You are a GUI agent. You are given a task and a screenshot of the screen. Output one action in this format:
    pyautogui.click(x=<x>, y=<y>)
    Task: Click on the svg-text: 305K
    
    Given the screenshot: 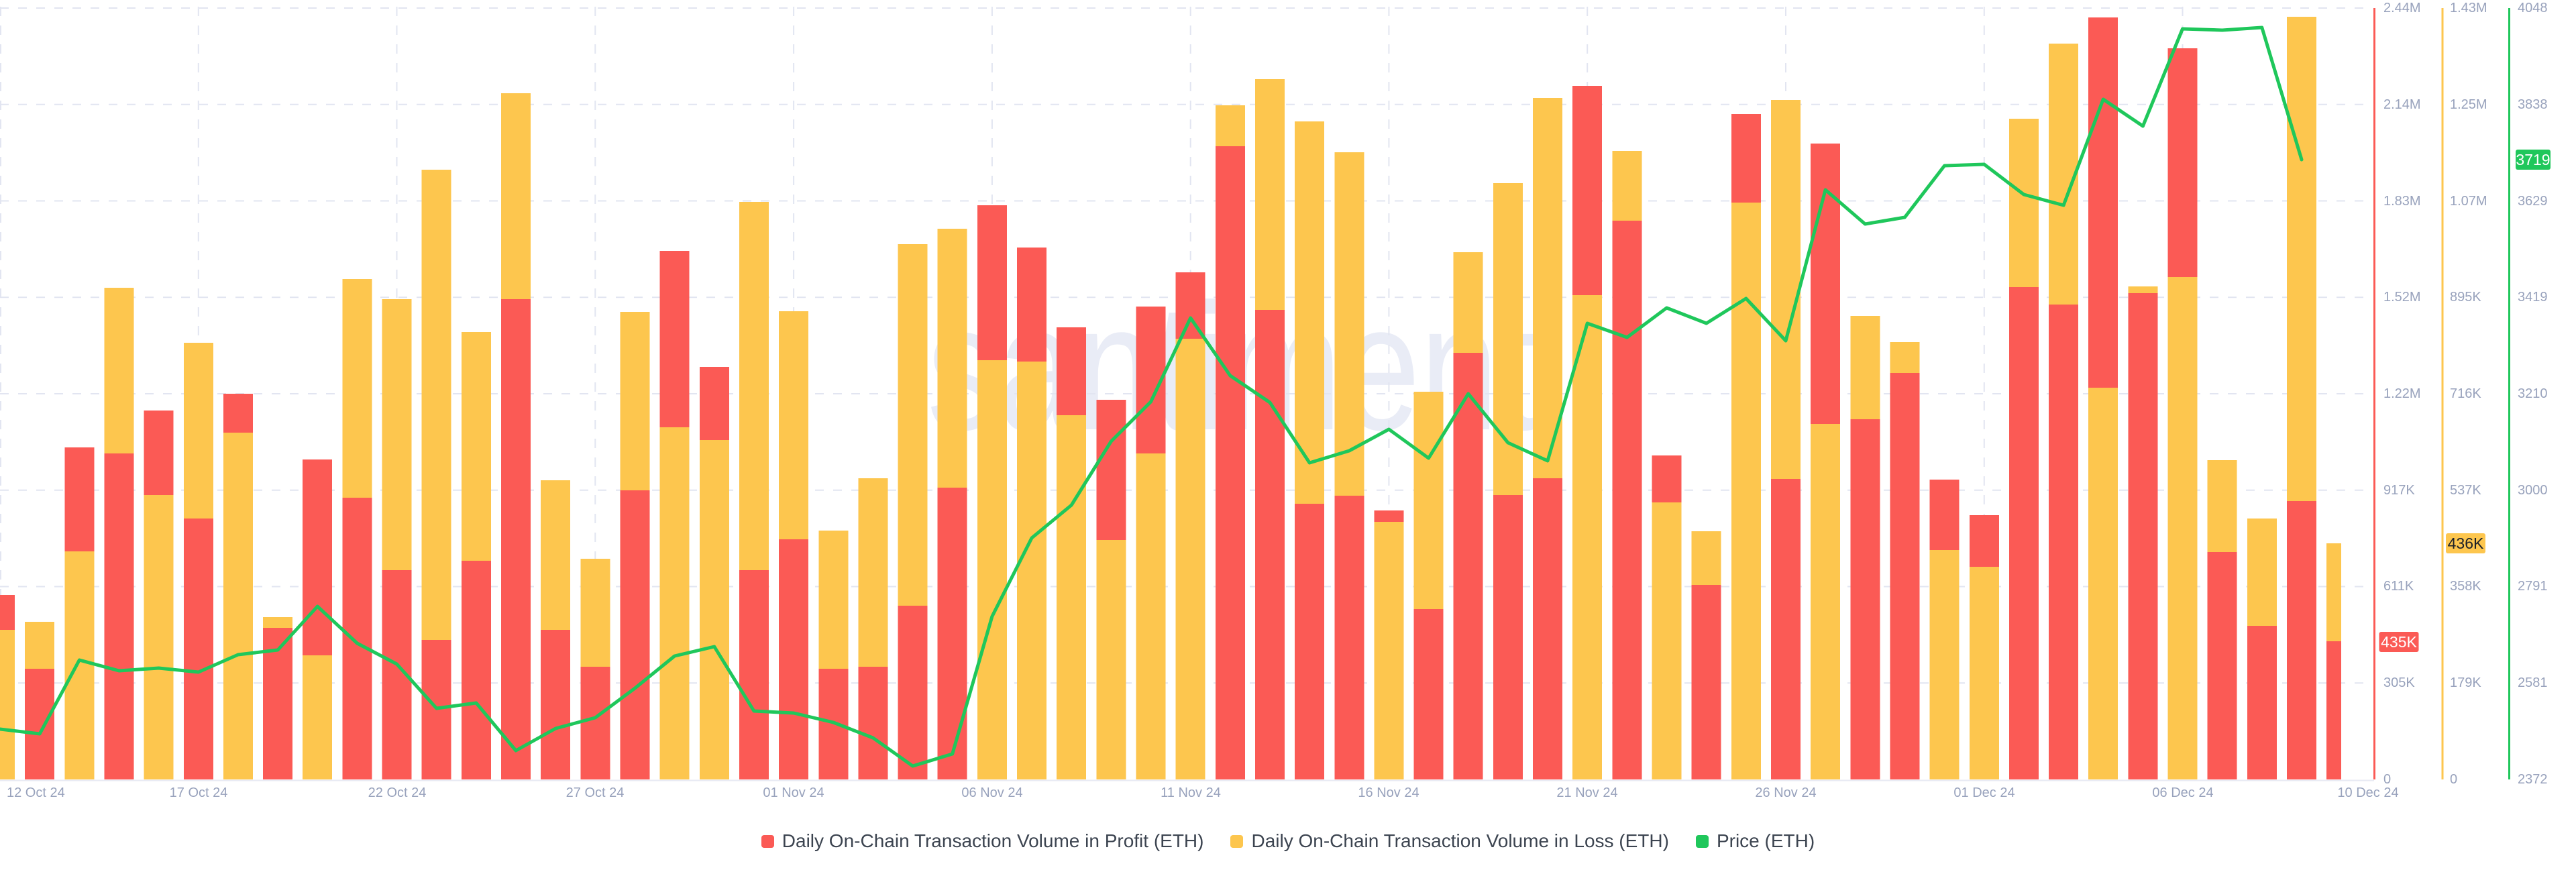 What is the action you would take?
    pyautogui.click(x=2399, y=682)
    